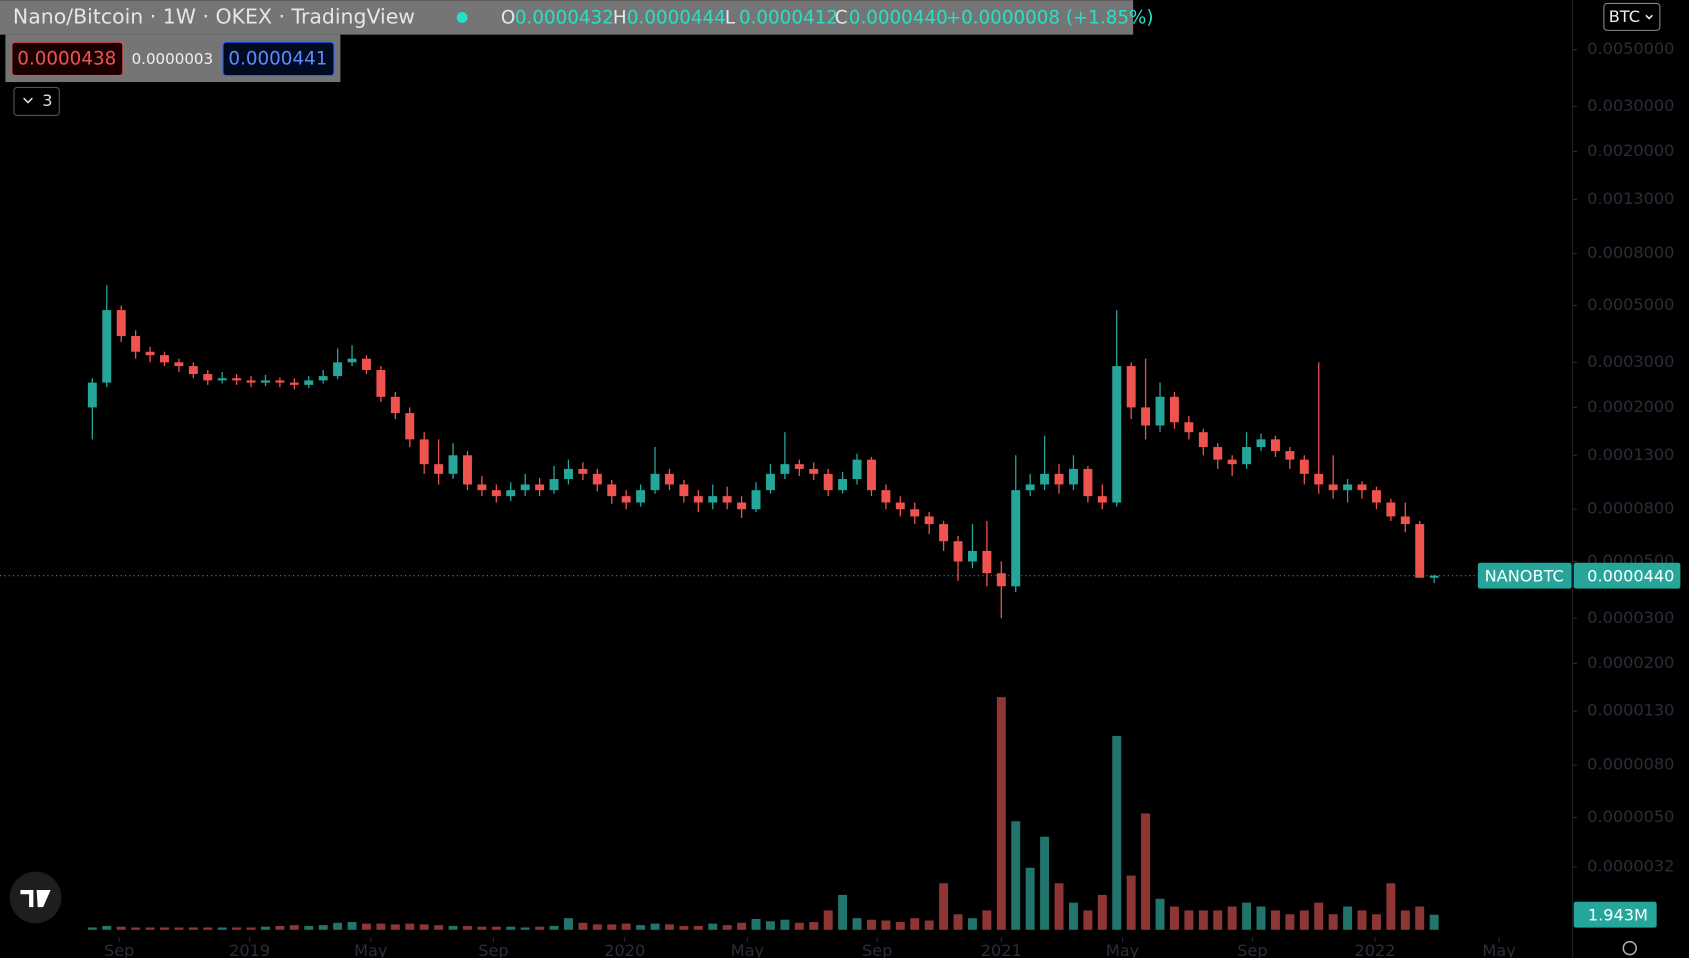  I want to click on ohlc-change: +0.0000008 (+1.85%), so click(1050, 18).